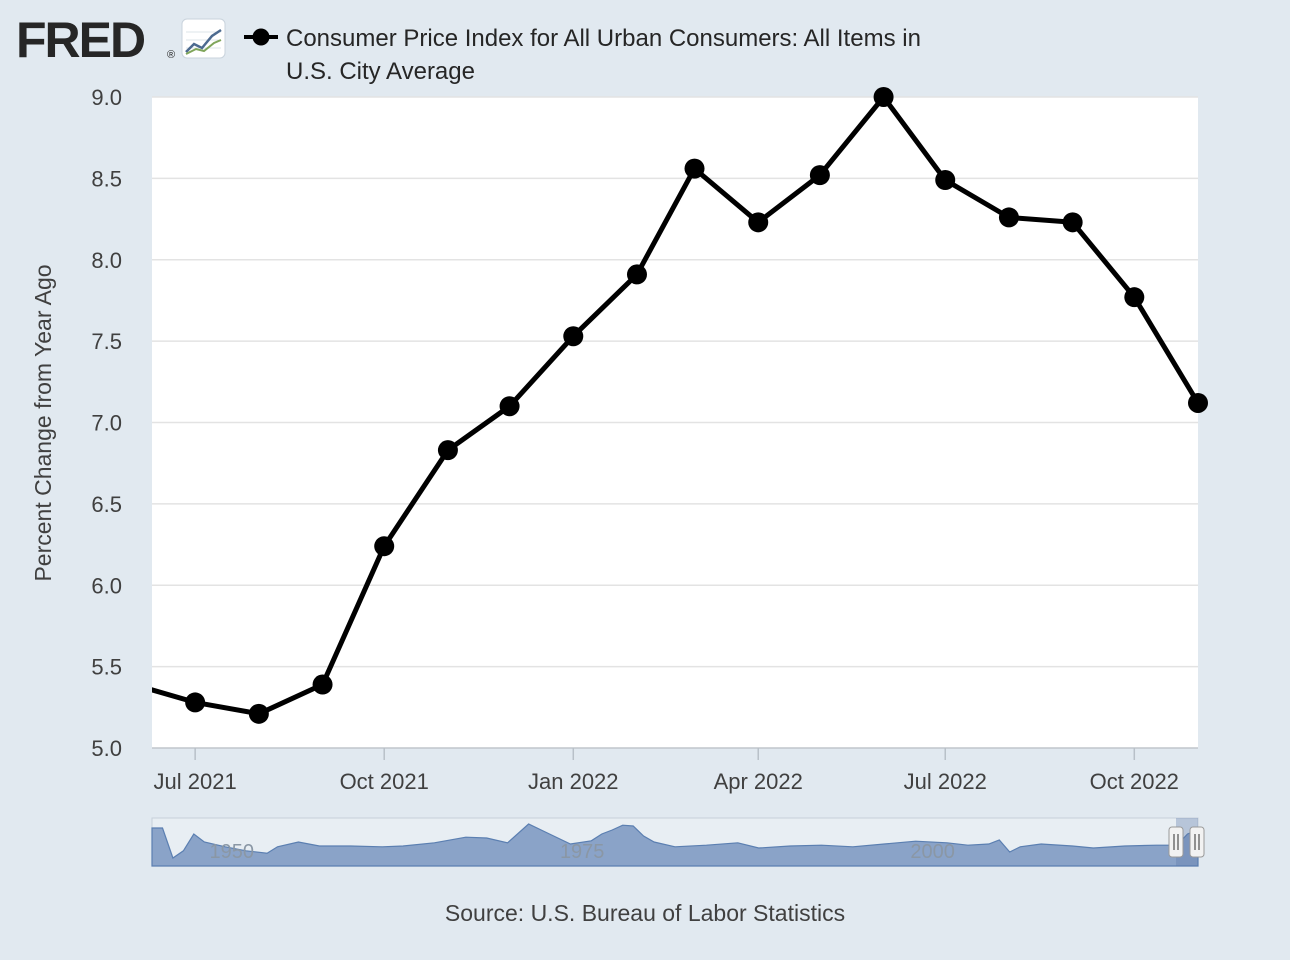 The image size is (1290, 960). What do you see at coordinates (261, 37) in the screenshot?
I see `legend-line-marker-icon` at bounding box center [261, 37].